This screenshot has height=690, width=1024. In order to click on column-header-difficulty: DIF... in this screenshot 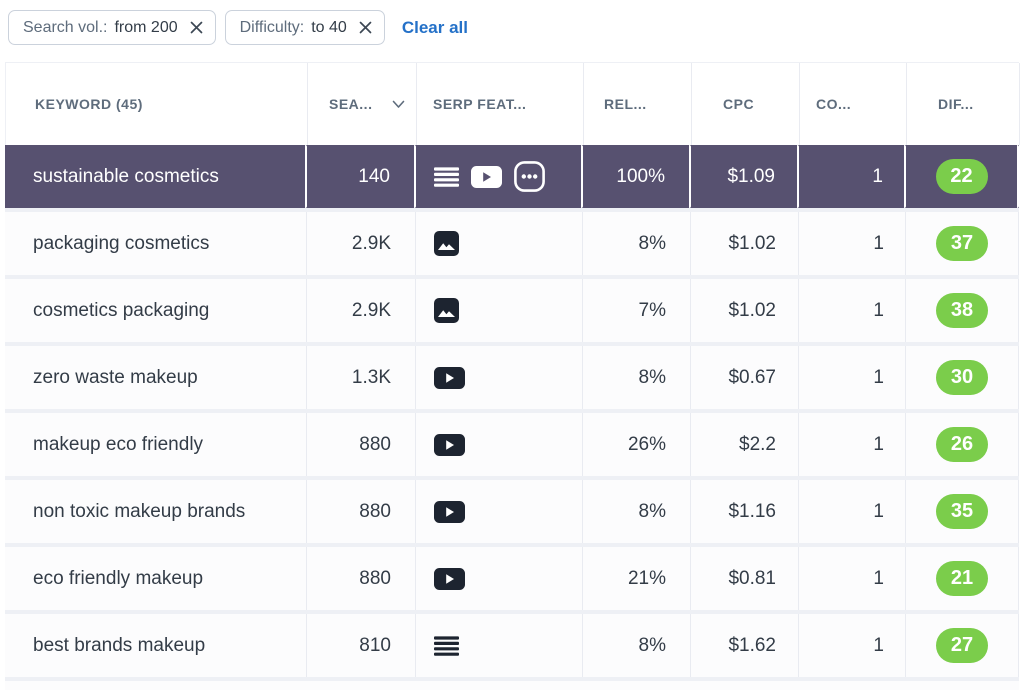, I will do `click(963, 104)`.